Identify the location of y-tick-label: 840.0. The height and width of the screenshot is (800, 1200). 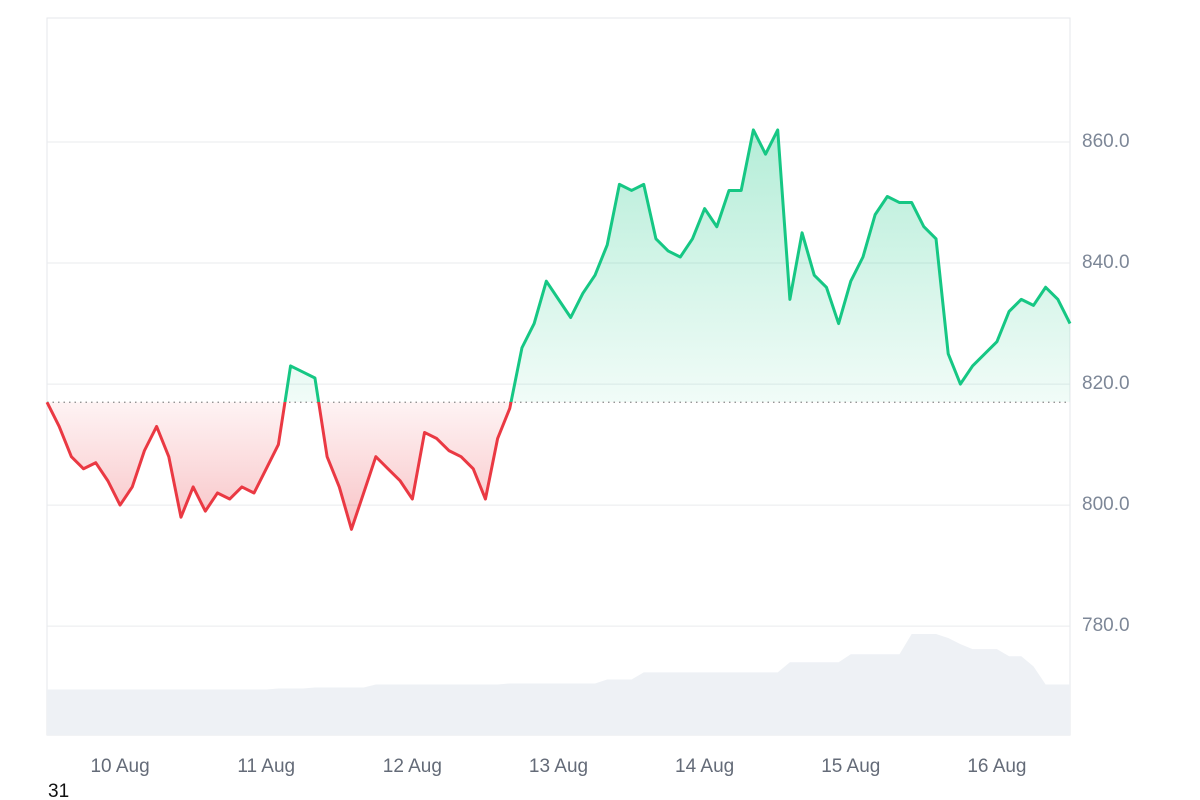
(1106, 262).